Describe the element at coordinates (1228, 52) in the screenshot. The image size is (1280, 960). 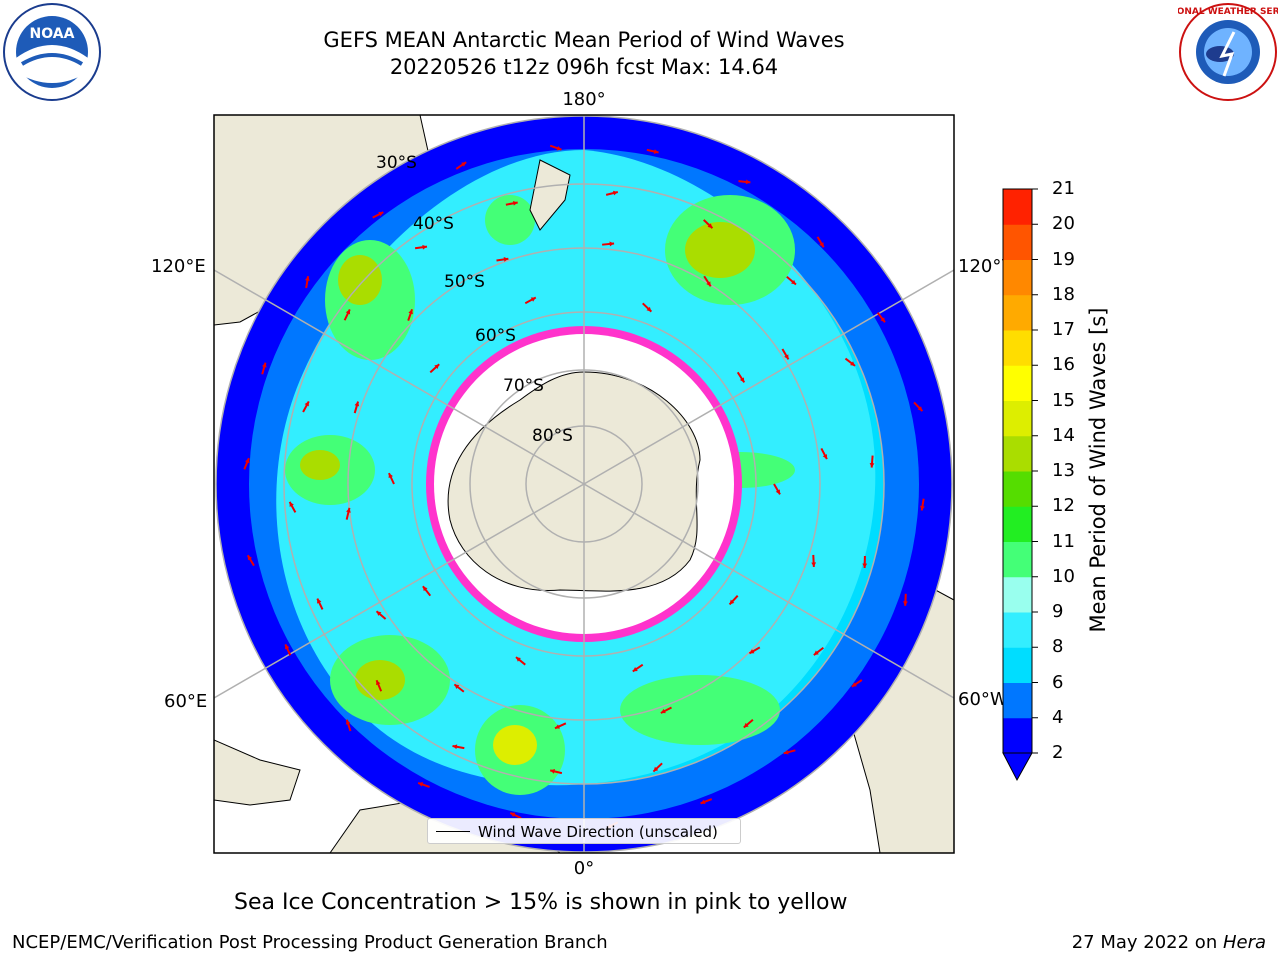
I see `nws-logo: NATIONAL WEATHER SERVICE` at that location.